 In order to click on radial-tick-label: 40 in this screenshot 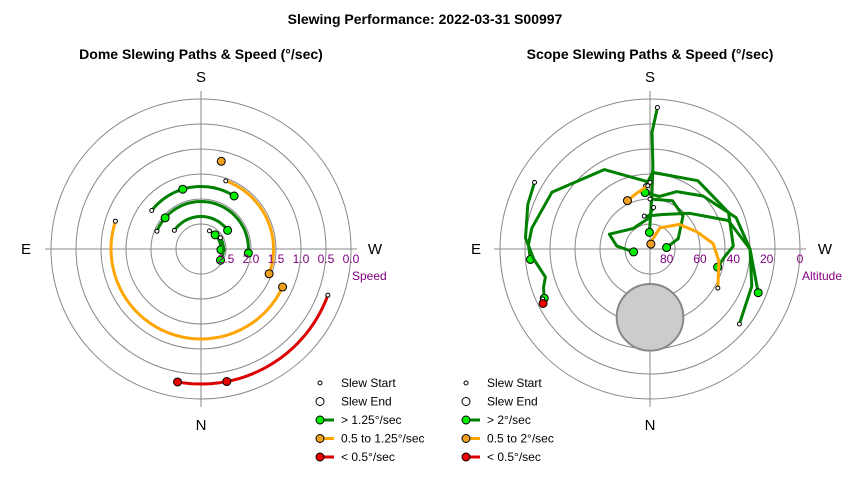, I will do `click(734, 259)`.